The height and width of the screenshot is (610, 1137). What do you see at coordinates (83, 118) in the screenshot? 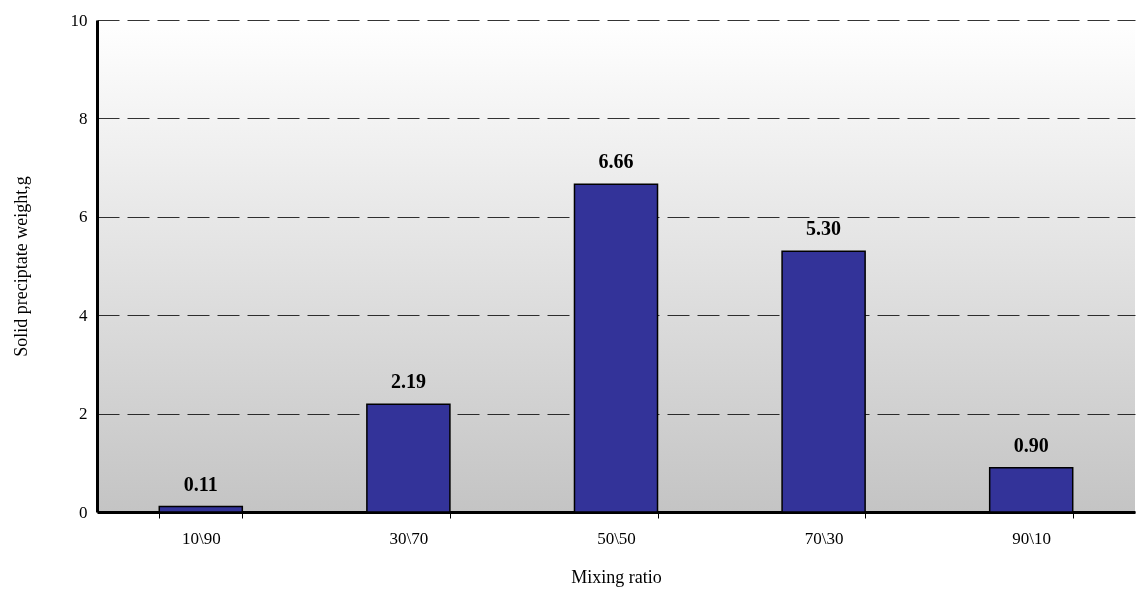
I see `y-tick-label: 8` at bounding box center [83, 118].